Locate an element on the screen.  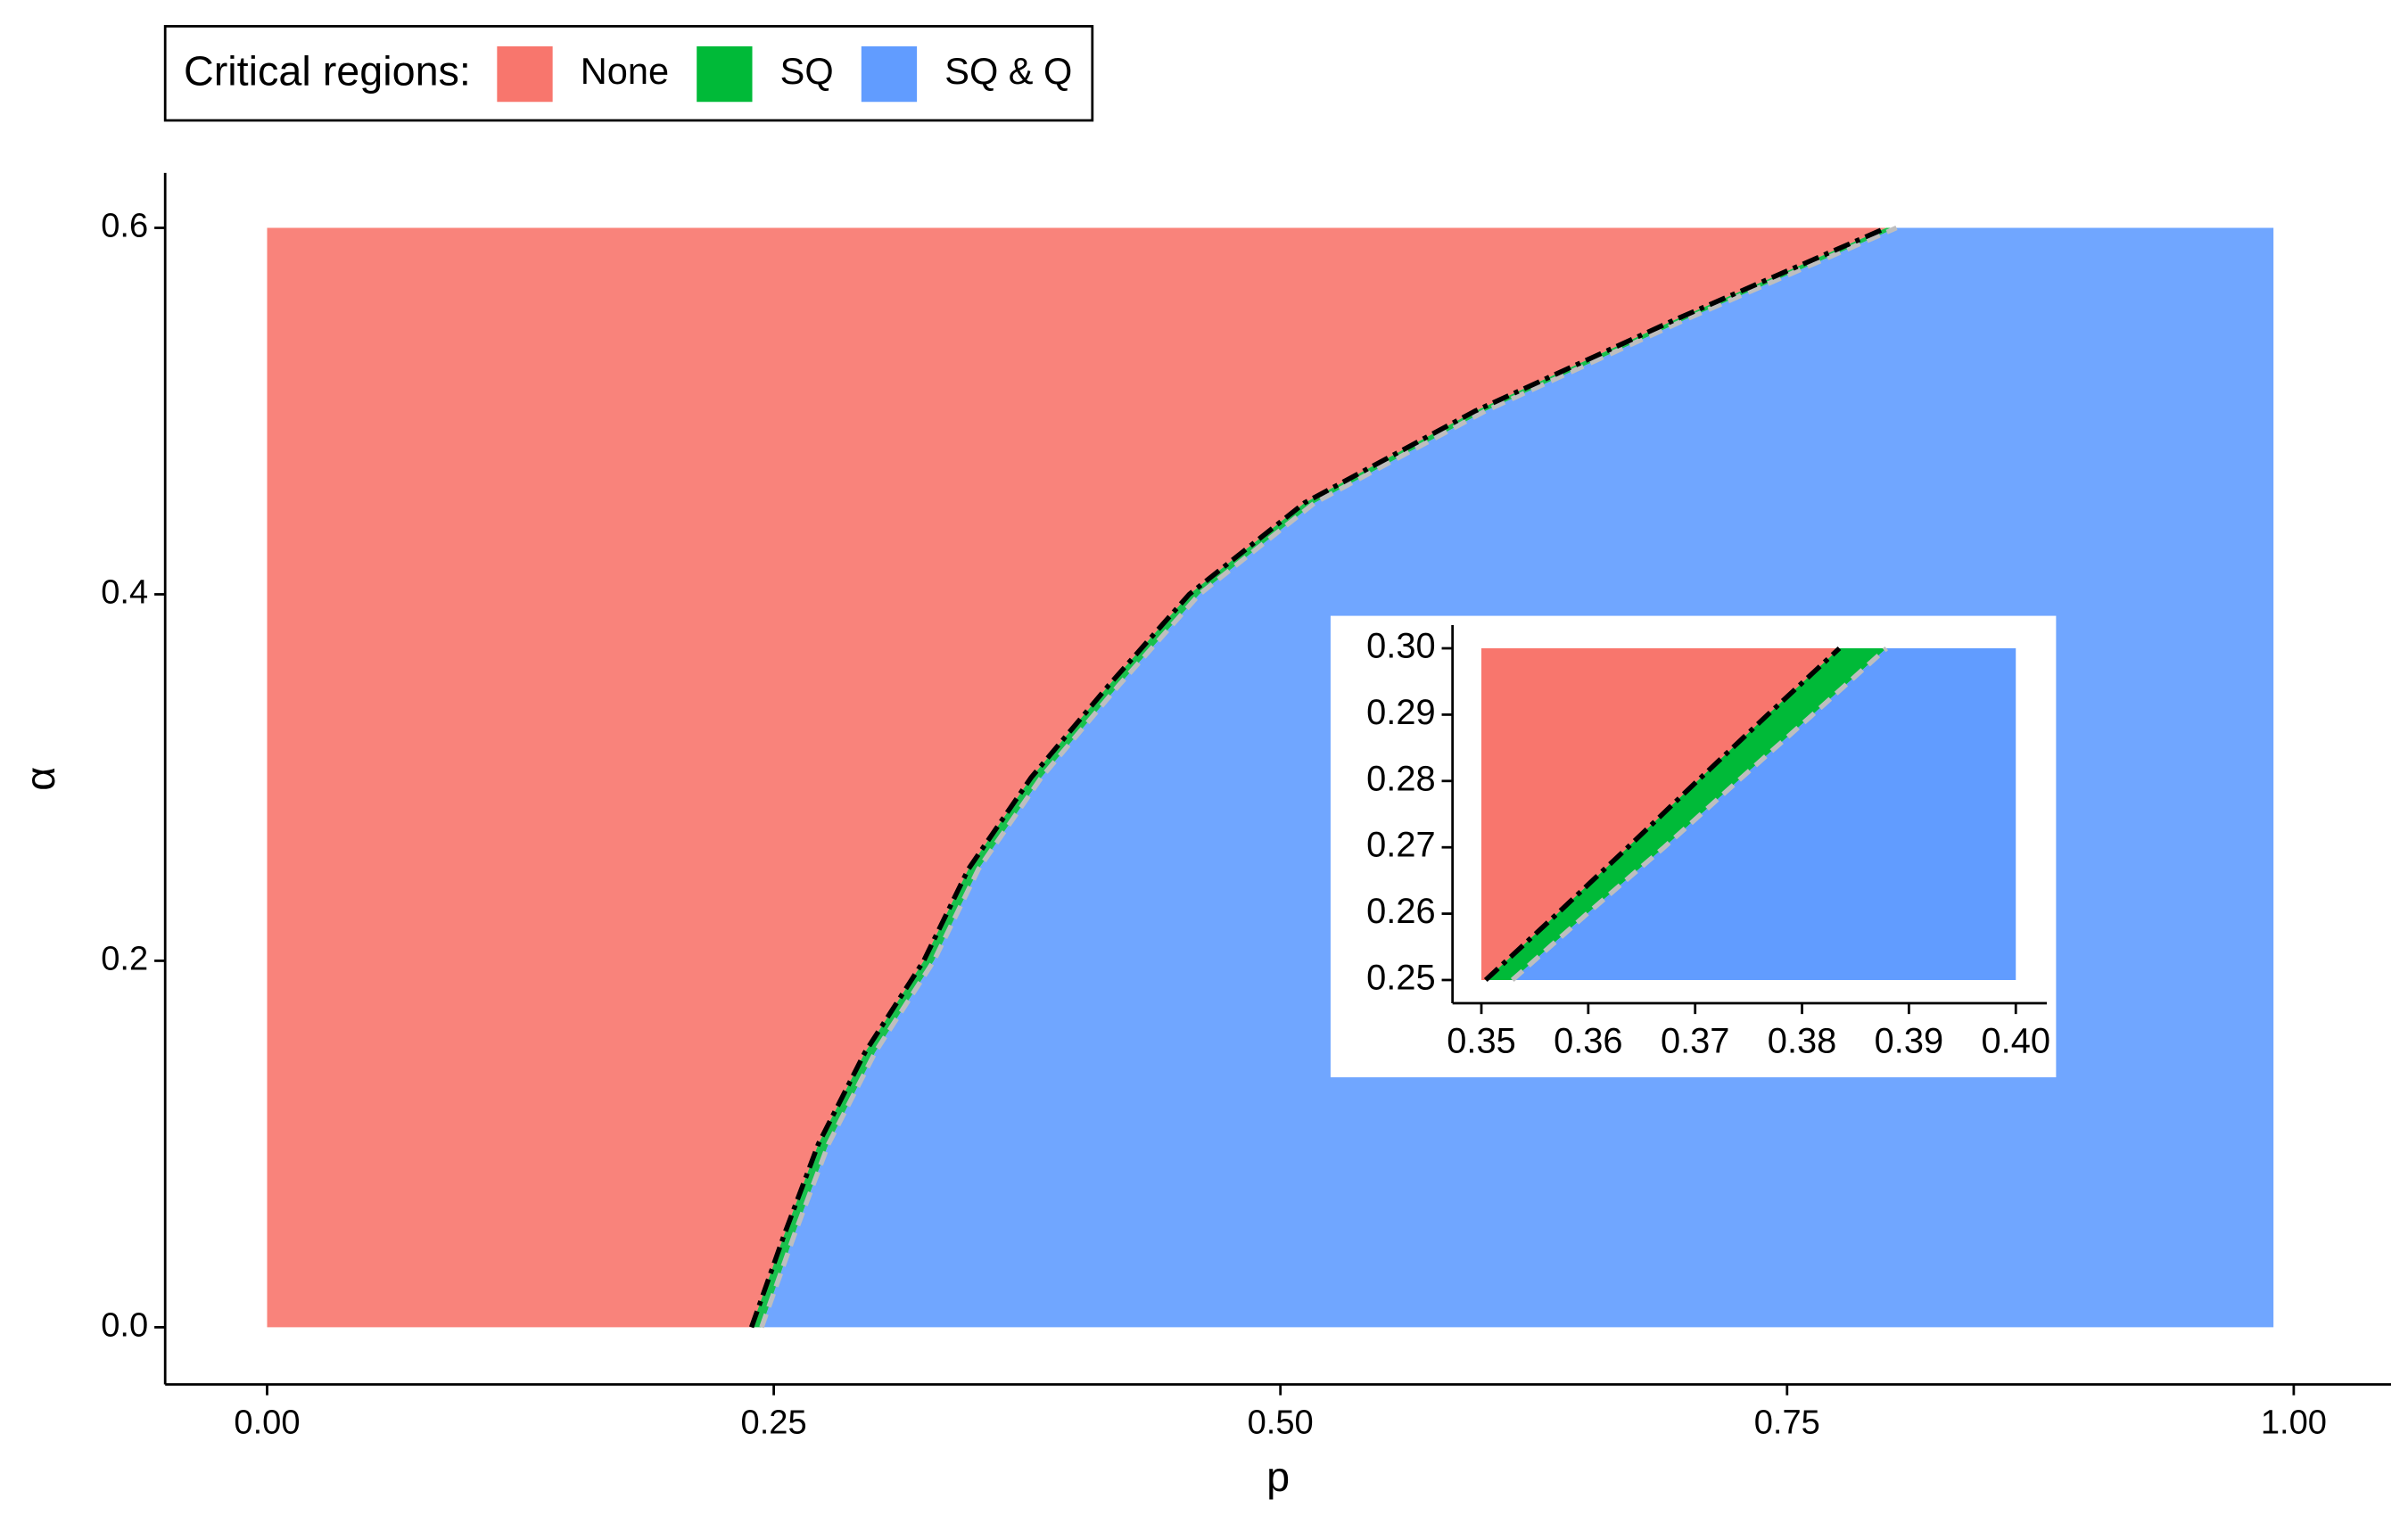
y-tick-label: 0.26 is located at coordinates (1400, 911).